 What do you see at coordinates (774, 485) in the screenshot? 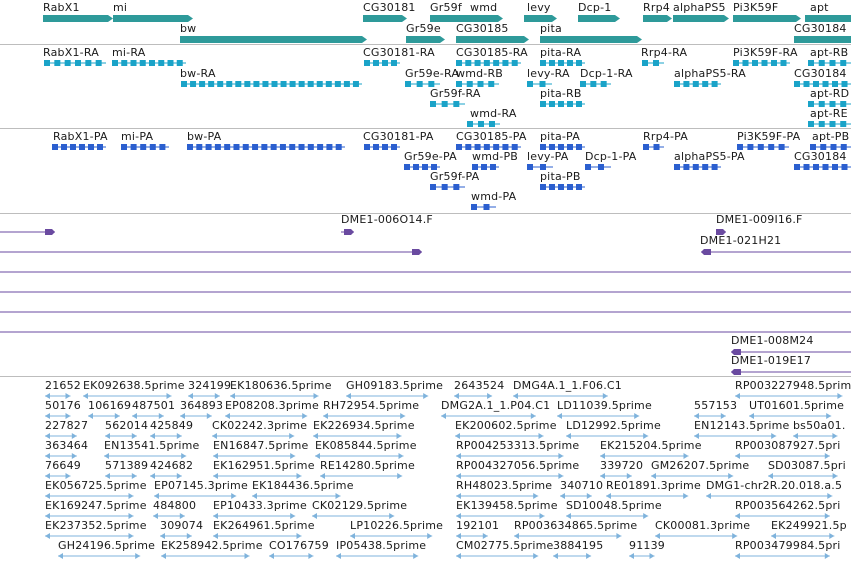
I see `est-label: DMG1-chr2R.20.018.a.5` at bounding box center [774, 485].